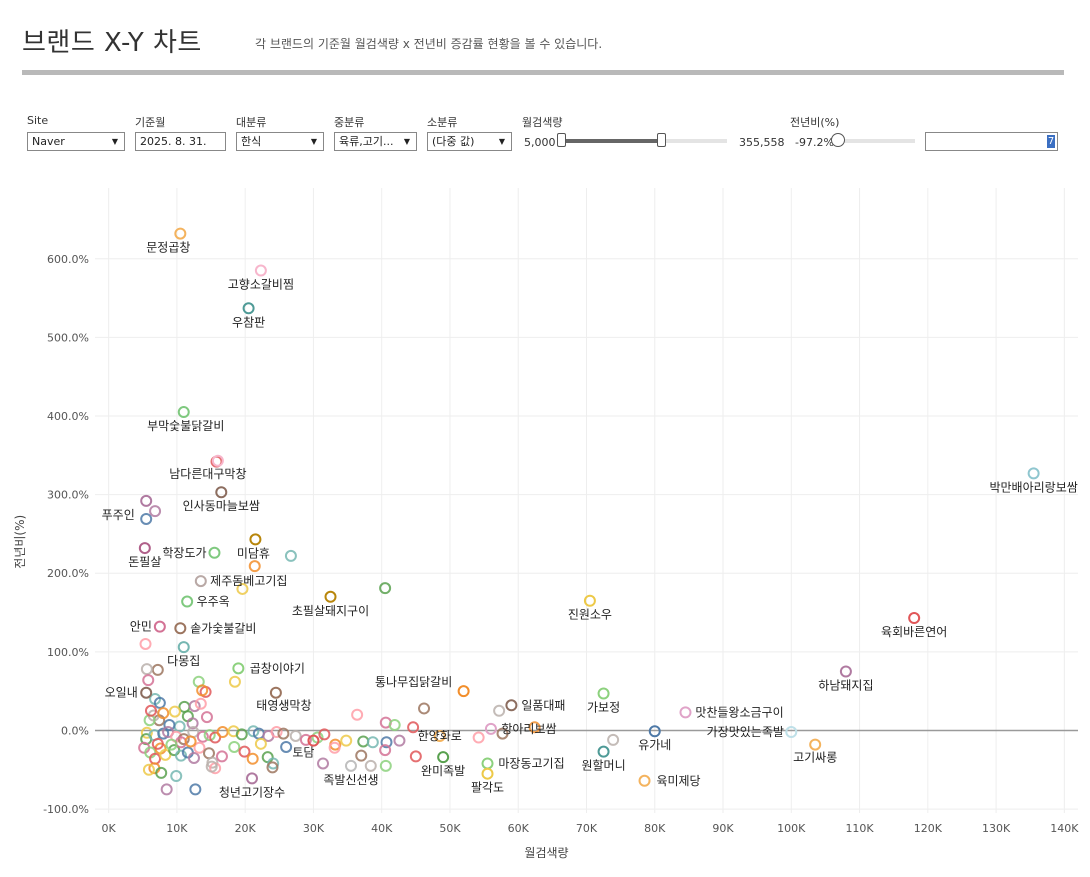 Image resolution: width=1090 pixels, height=877 pixels. What do you see at coordinates (469, 141) in the screenshot?
I see `minor-category-select: (다중 값) ▼` at bounding box center [469, 141].